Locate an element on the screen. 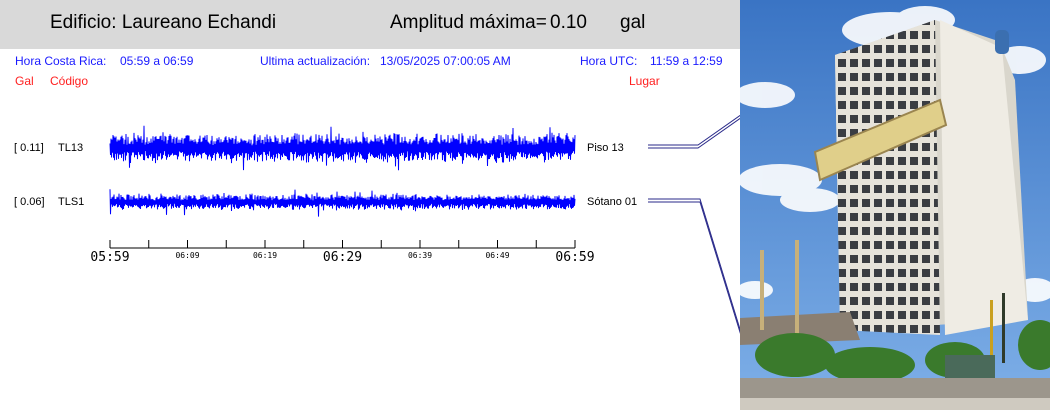  column-gal: Gal is located at coordinates (24, 81).